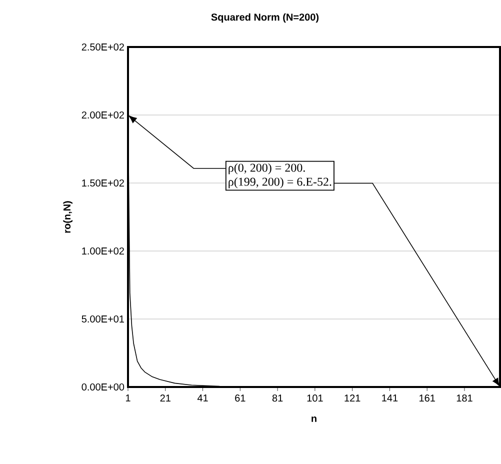 The width and height of the screenshot is (501, 464). What do you see at coordinates (103, 251) in the screenshot?
I see `y-tick-label: 1.00E+02` at bounding box center [103, 251].